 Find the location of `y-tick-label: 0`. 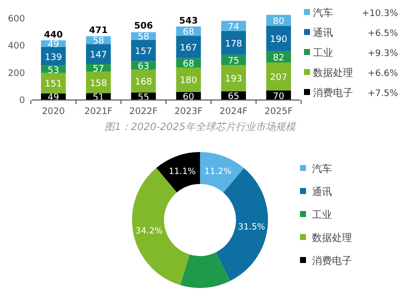

y-tick-label: 0 is located at coordinates (22, 101).